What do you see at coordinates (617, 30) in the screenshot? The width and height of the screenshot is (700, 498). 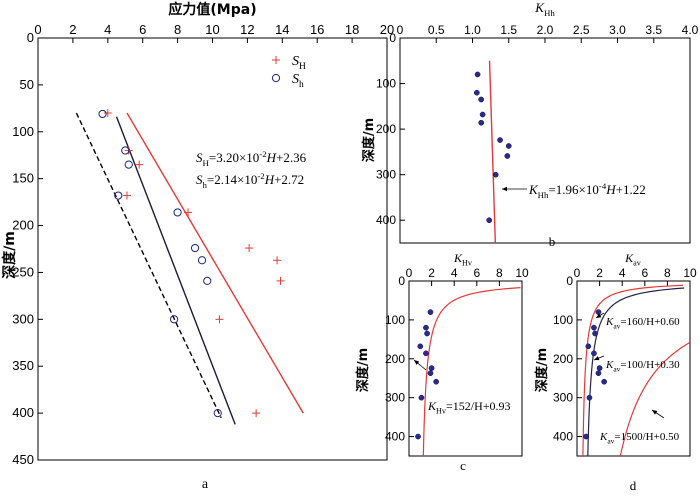 I see `x-tick-label: 3.0` at bounding box center [617, 30].